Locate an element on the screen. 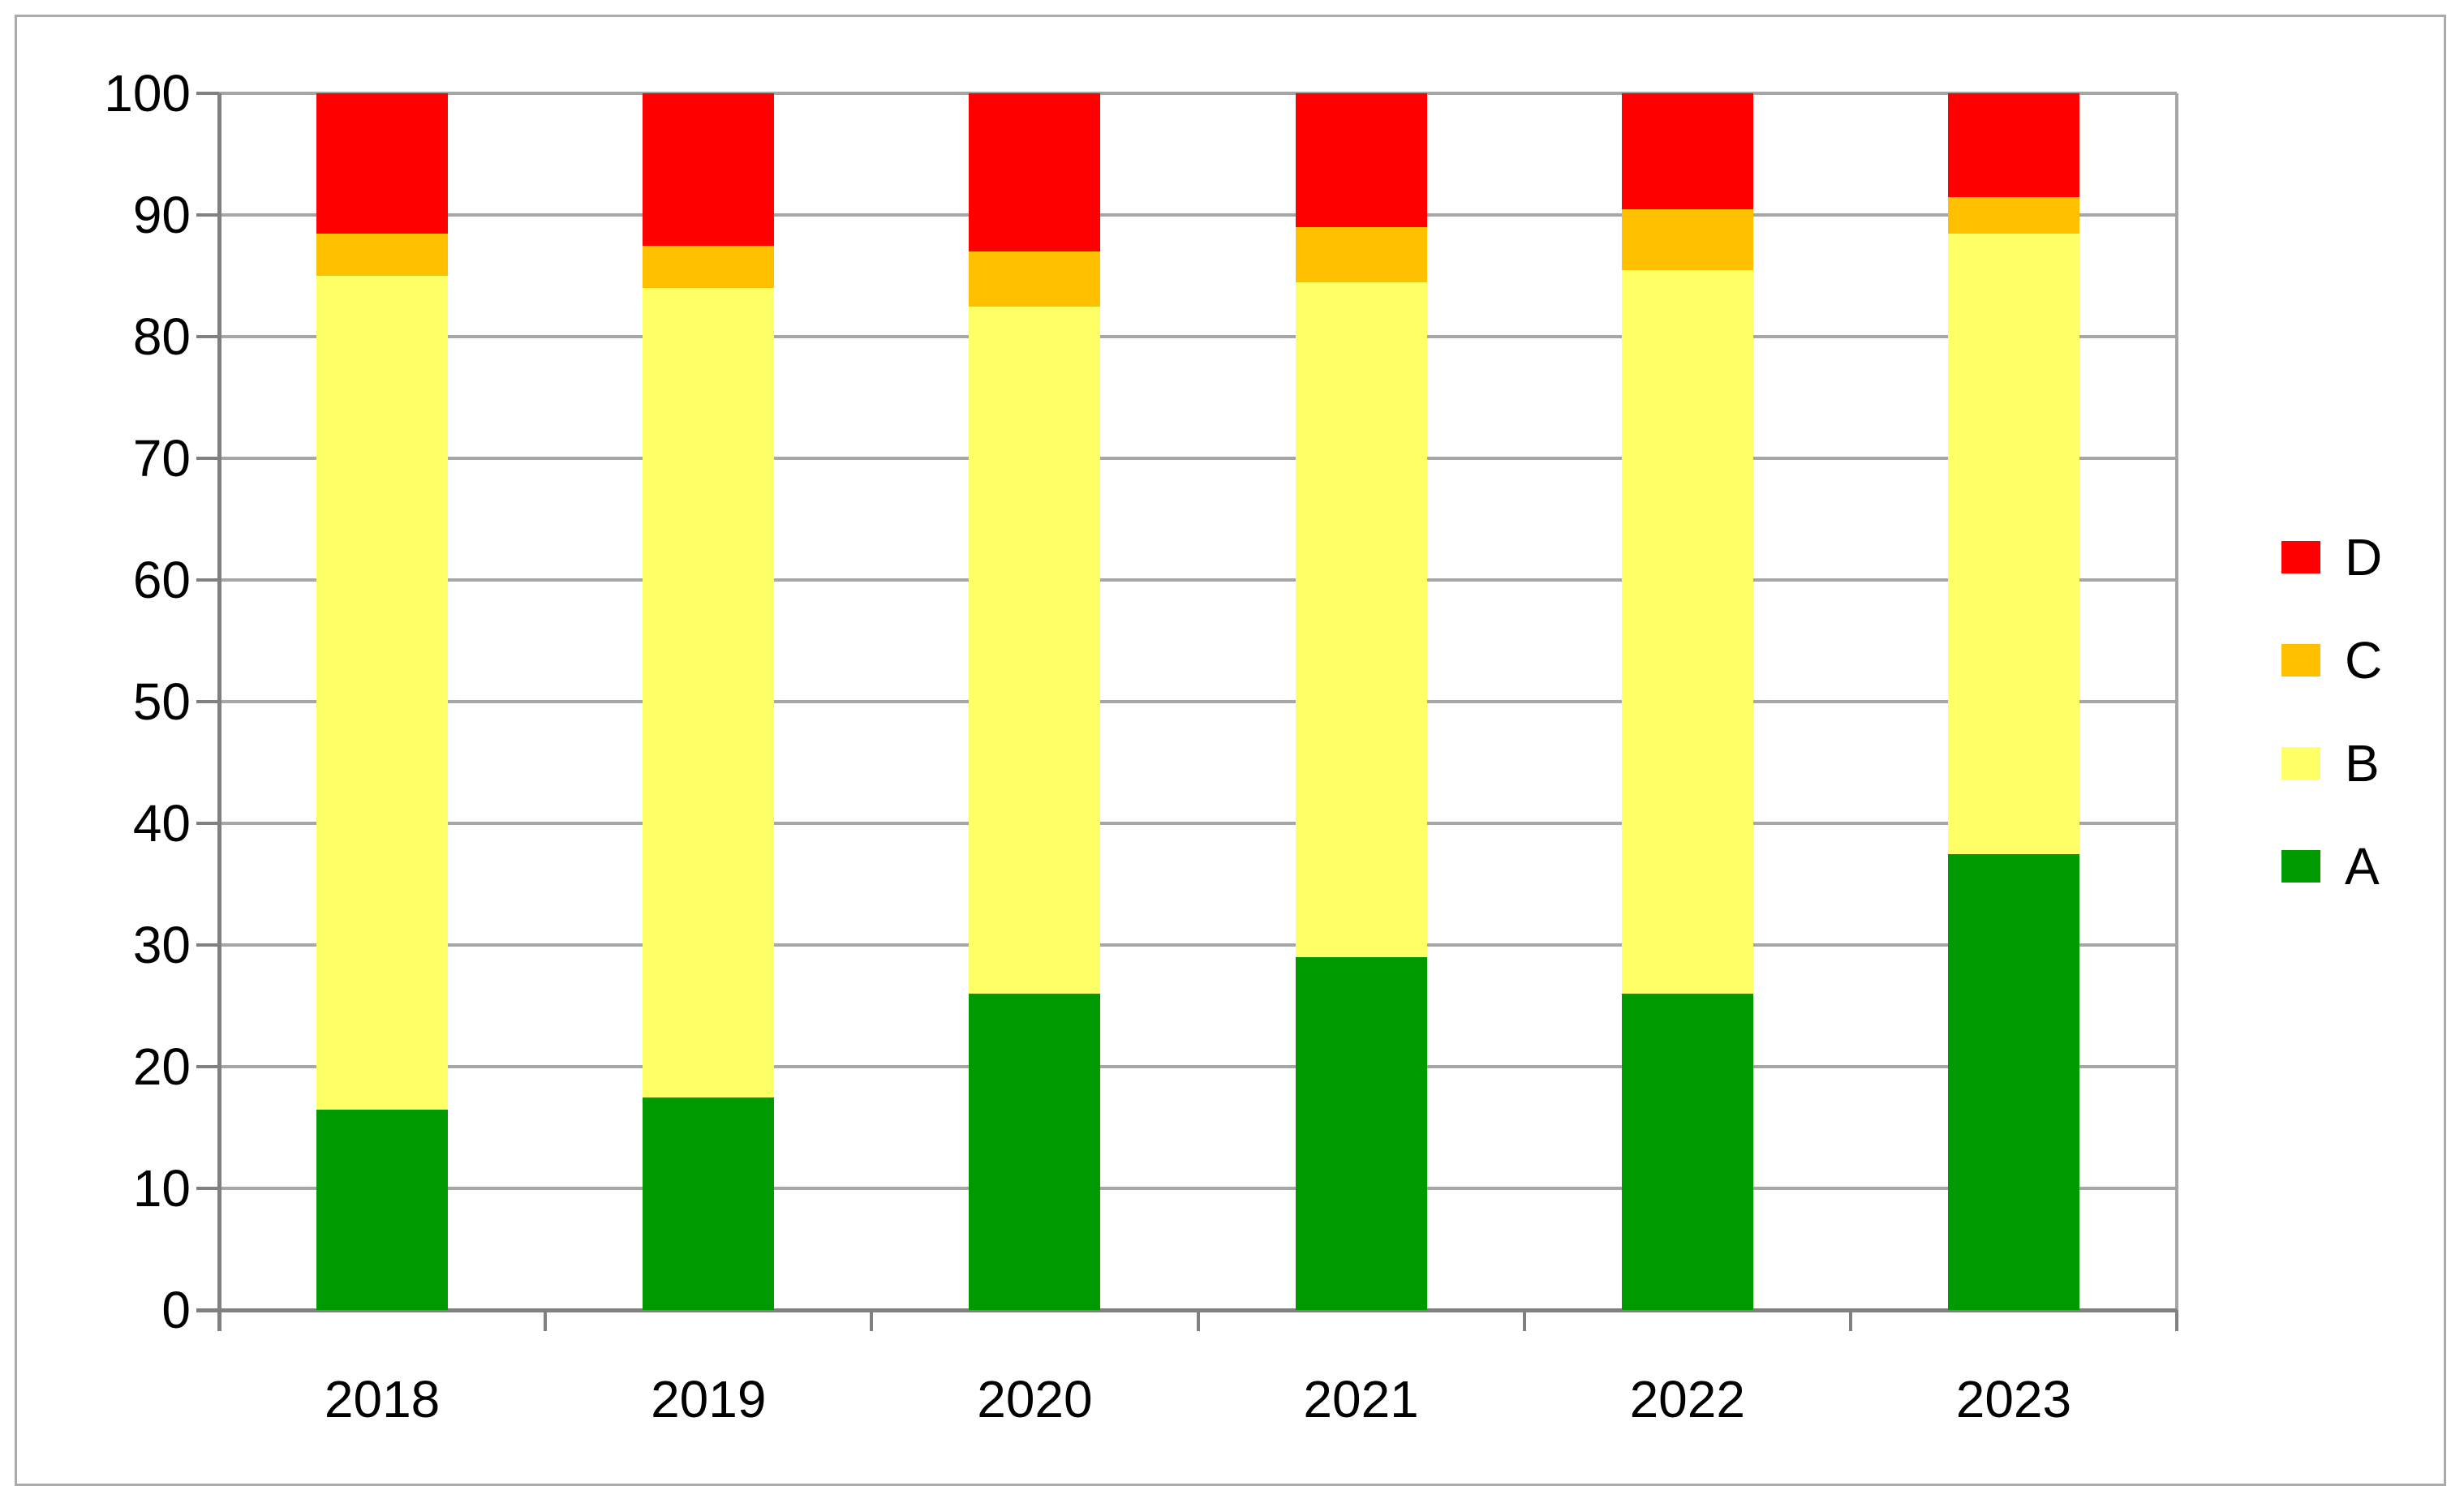  bar-segment-2020-A is located at coordinates (1035, 1152).